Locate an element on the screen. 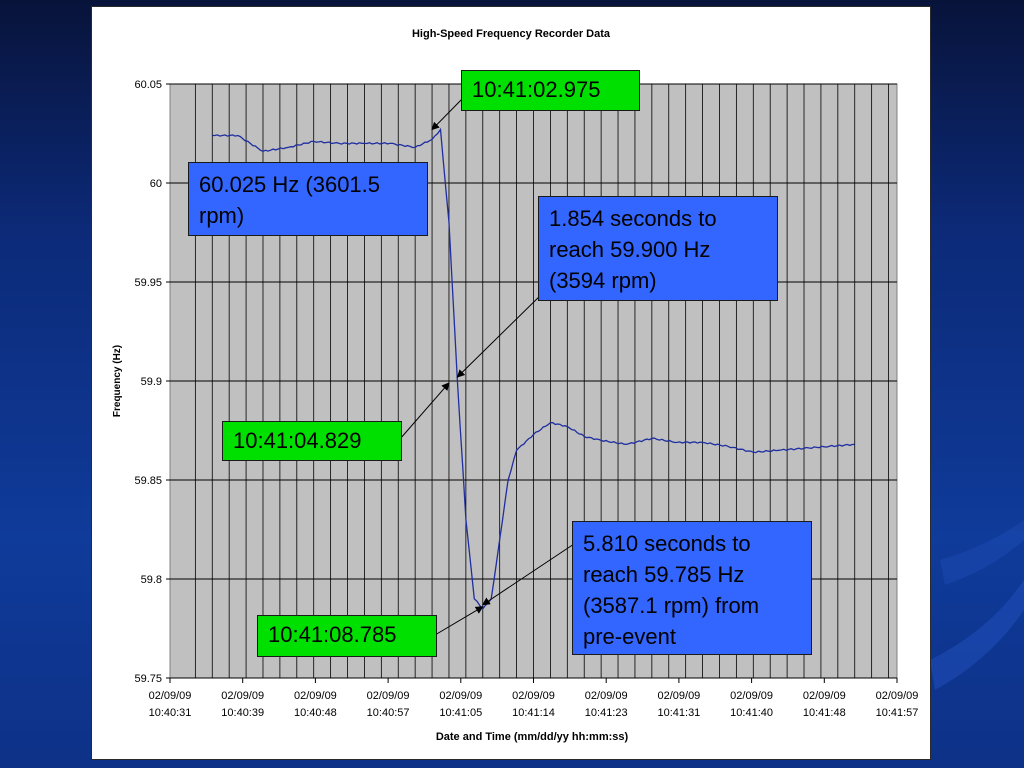  callout-timestamp-10-41-04: 10:41:04.829 is located at coordinates (312, 441).